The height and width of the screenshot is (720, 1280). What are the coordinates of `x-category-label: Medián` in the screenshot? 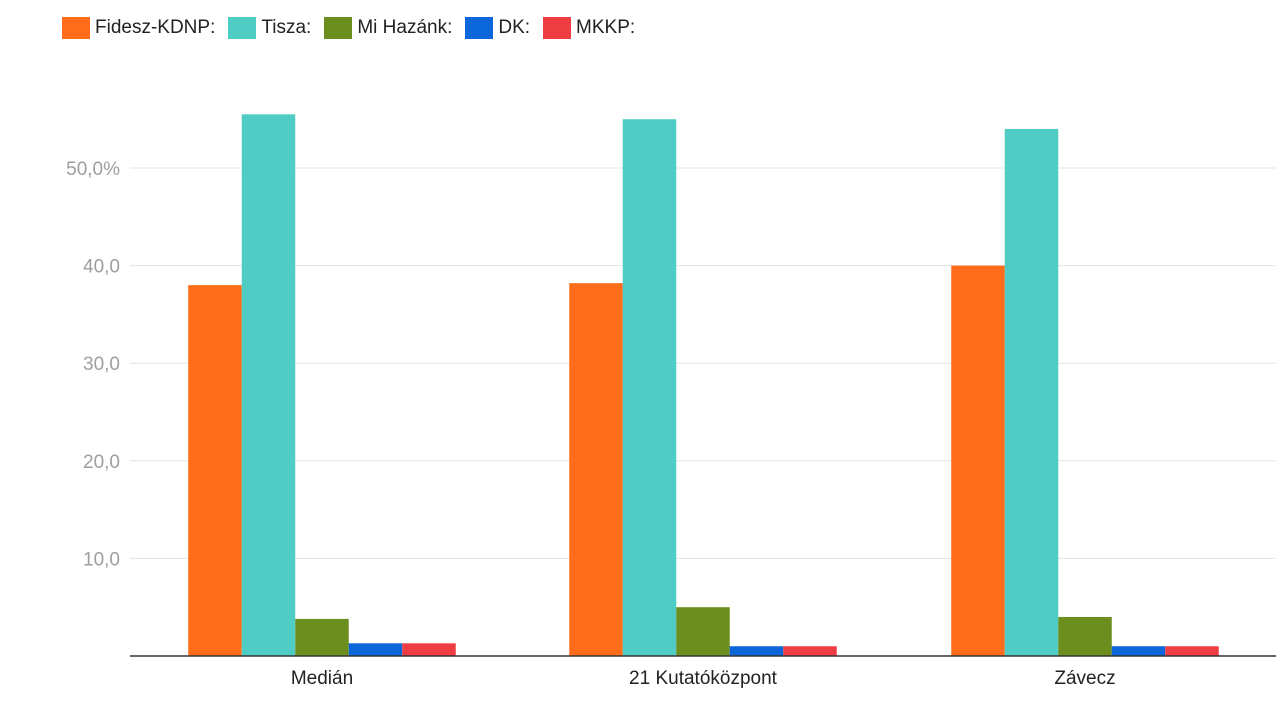 It's located at (322, 678).